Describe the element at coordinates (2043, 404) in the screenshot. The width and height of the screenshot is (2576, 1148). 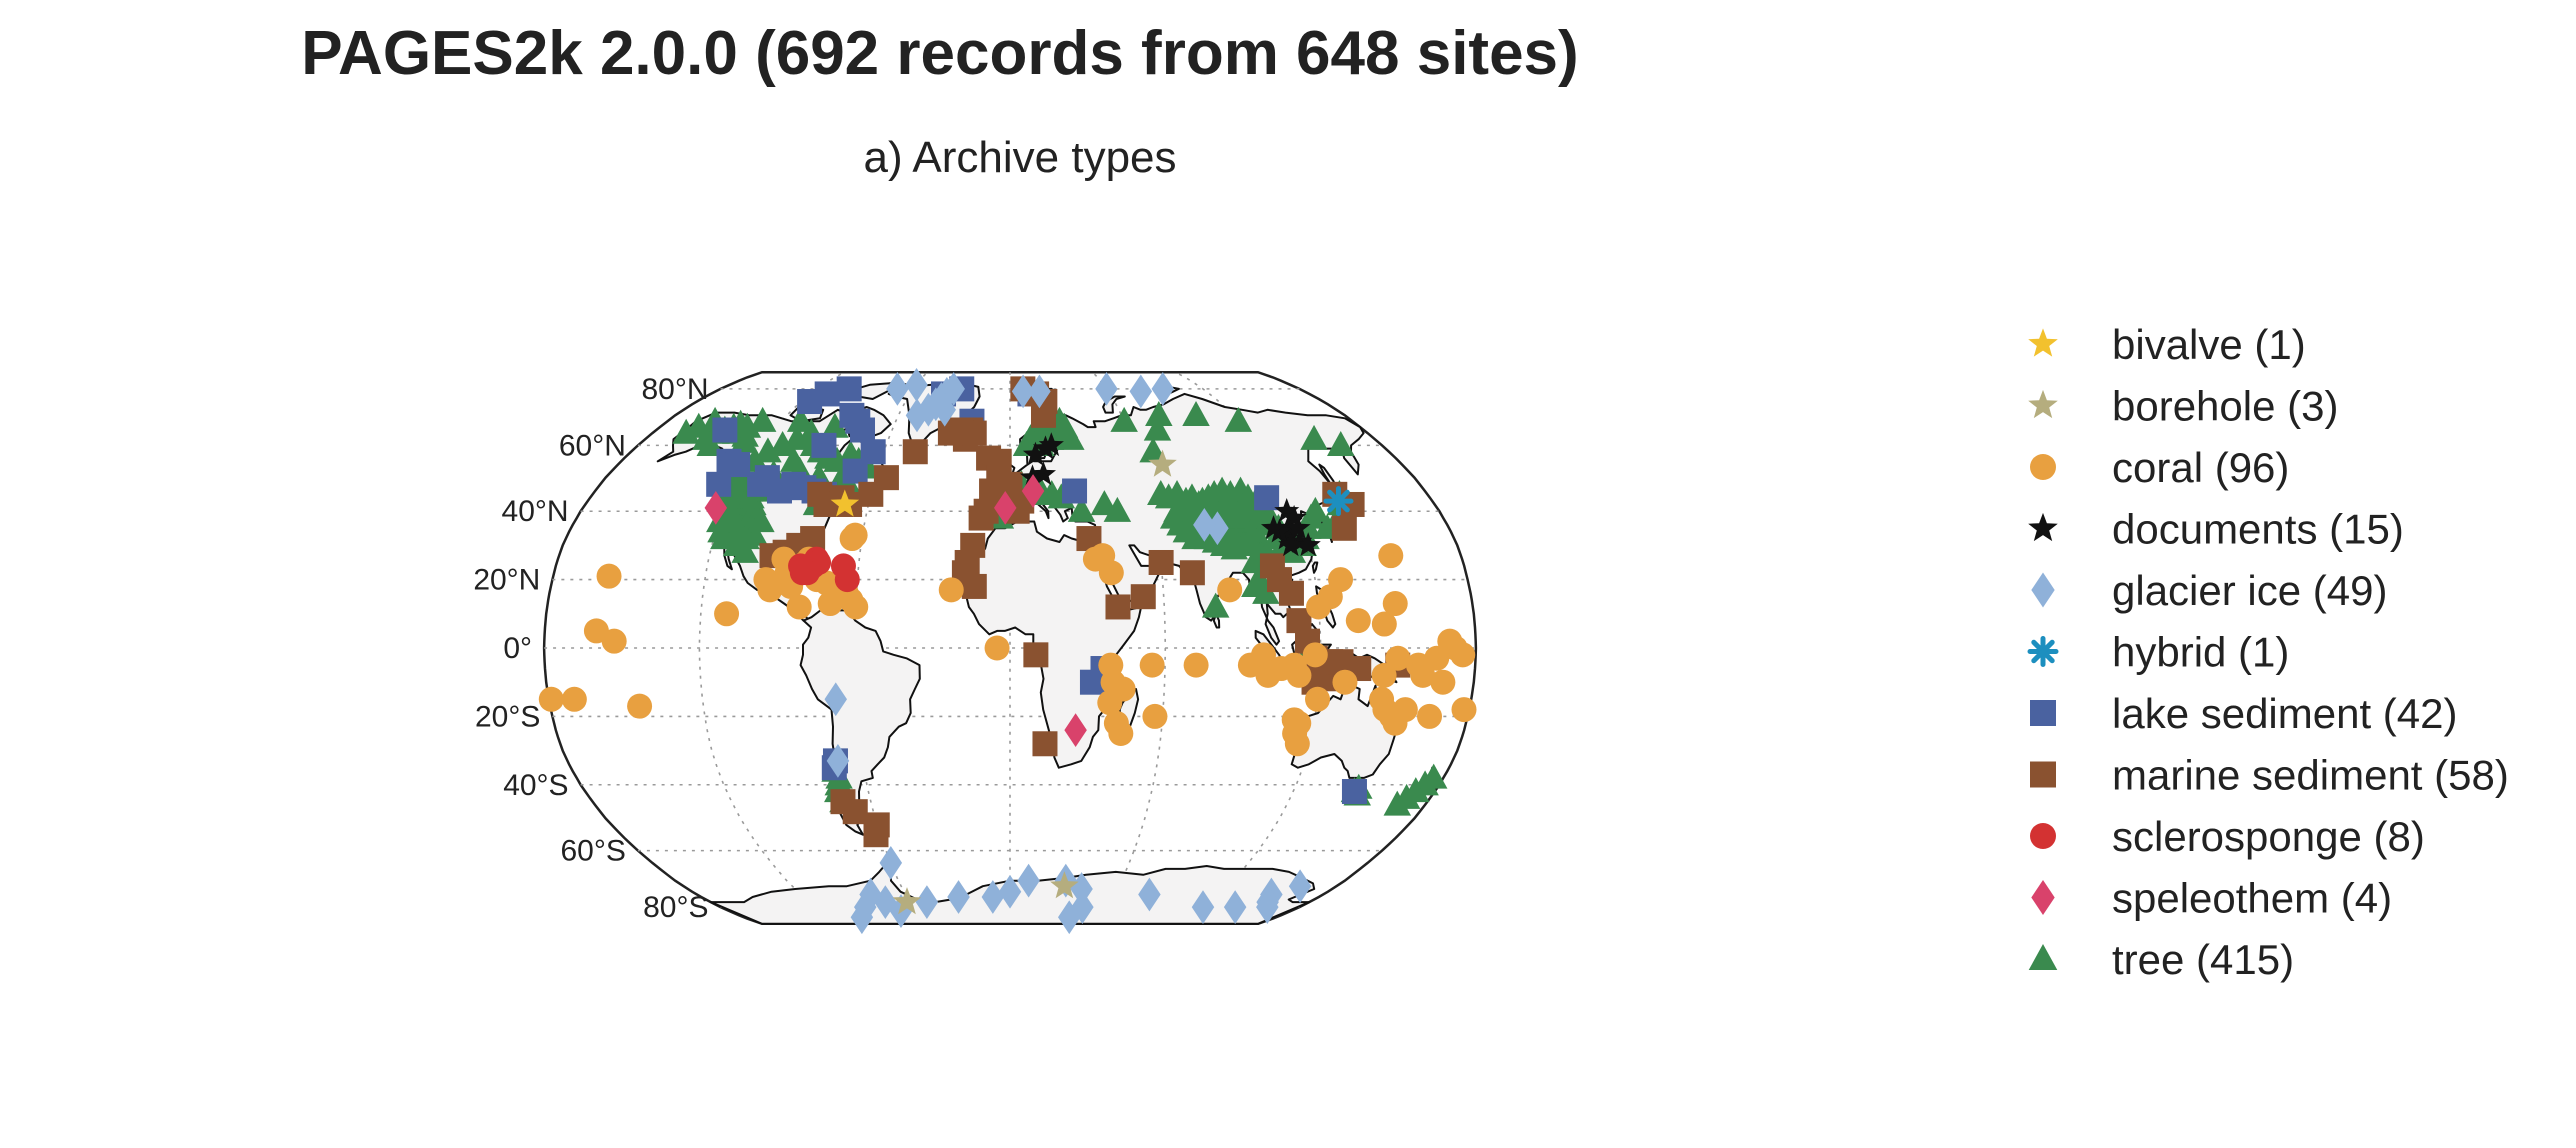
I see `legend-borehole-marker` at that location.